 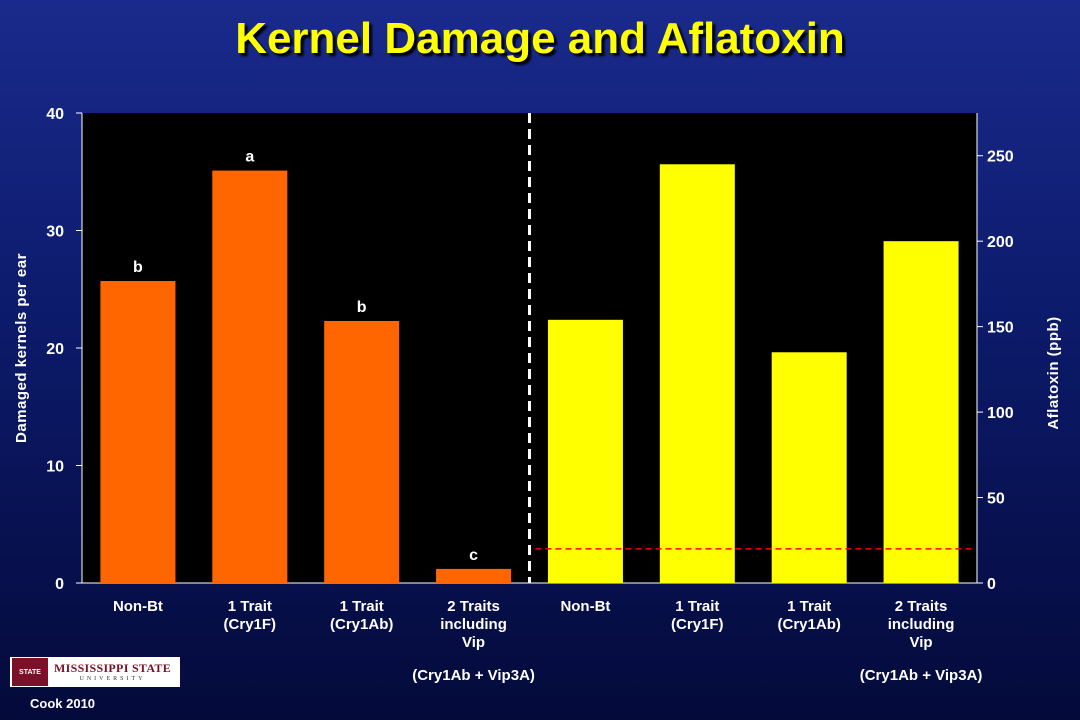 What do you see at coordinates (249, 157) in the screenshot?
I see `significance-letter: a` at bounding box center [249, 157].